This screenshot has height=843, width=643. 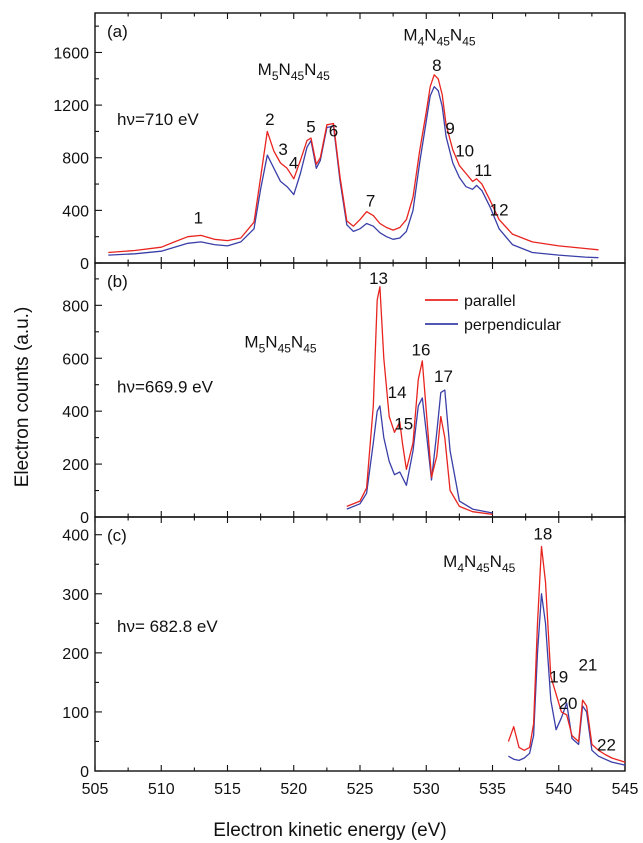 What do you see at coordinates (420, 350) in the screenshot?
I see `peak-label: 16` at bounding box center [420, 350].